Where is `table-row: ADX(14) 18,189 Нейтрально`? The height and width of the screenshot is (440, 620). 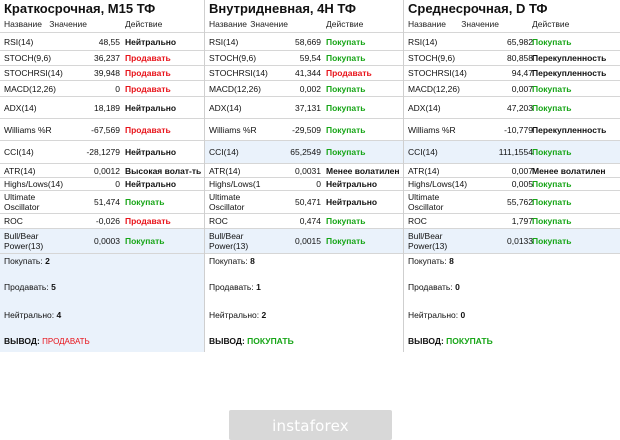
table-row: ADX(14) 18,189 Нейтрально is located at coordinates (102, 107).